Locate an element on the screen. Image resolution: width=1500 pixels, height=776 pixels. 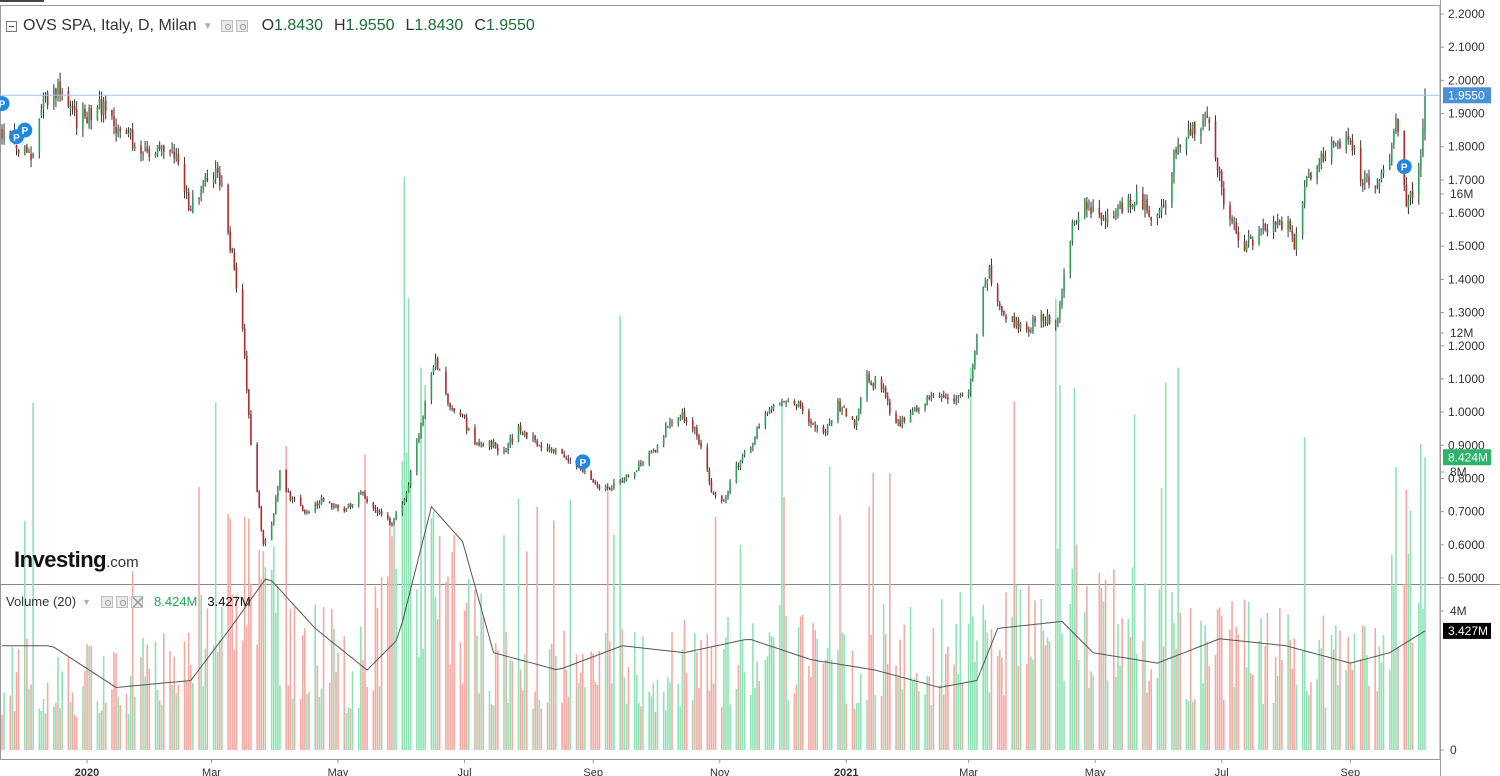
instrument-name: OVS SPA, Italy, D, Milan is located at coordinates (110, 25).